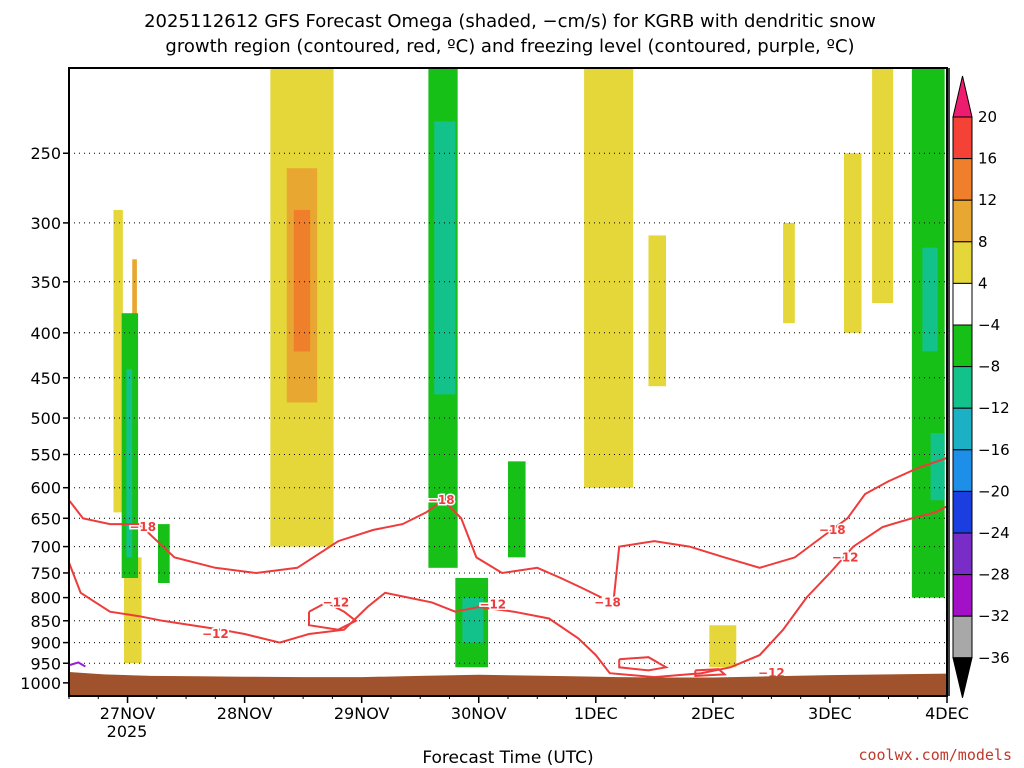  What do you see at coordinates (45, 663) in the screenshot?
I see `y-tick-label-950: 950` at bounding box center [45, 663].